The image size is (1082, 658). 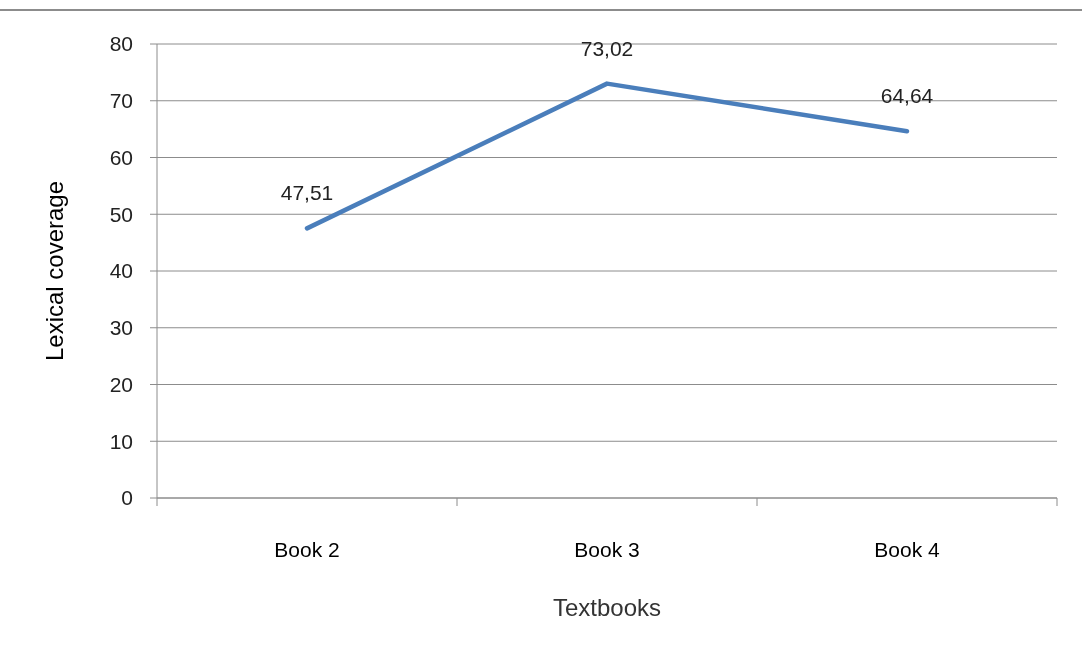 What do you see at coordinates (121, 214) in the screenshot?
I see `y-tick-label: 50` at bounding box center [121, 214].